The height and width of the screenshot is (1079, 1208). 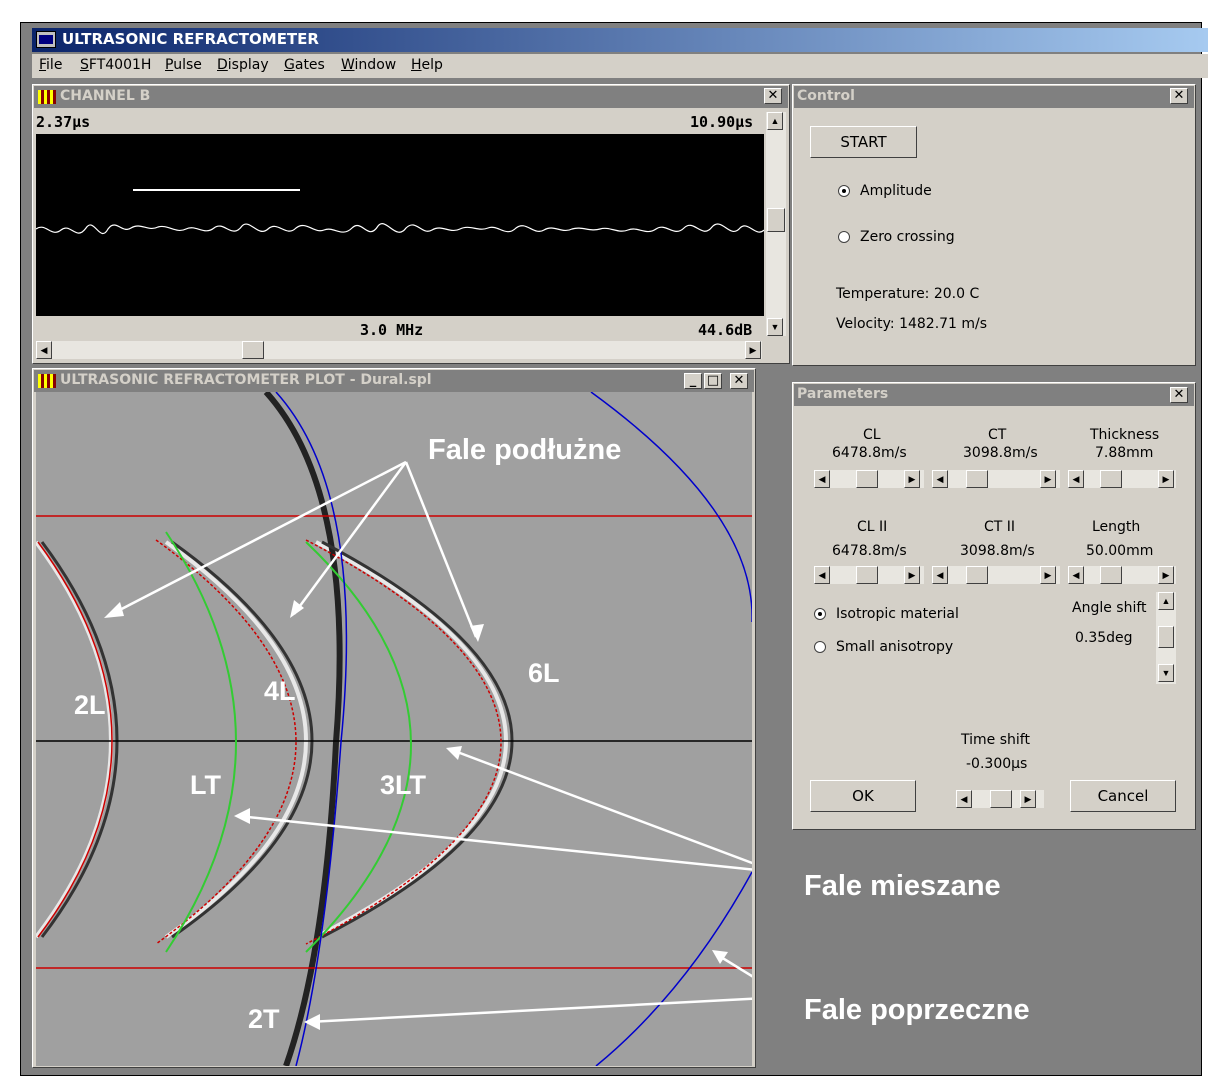 I want to click on echo-2l-dark, so click(x=79, y=739).